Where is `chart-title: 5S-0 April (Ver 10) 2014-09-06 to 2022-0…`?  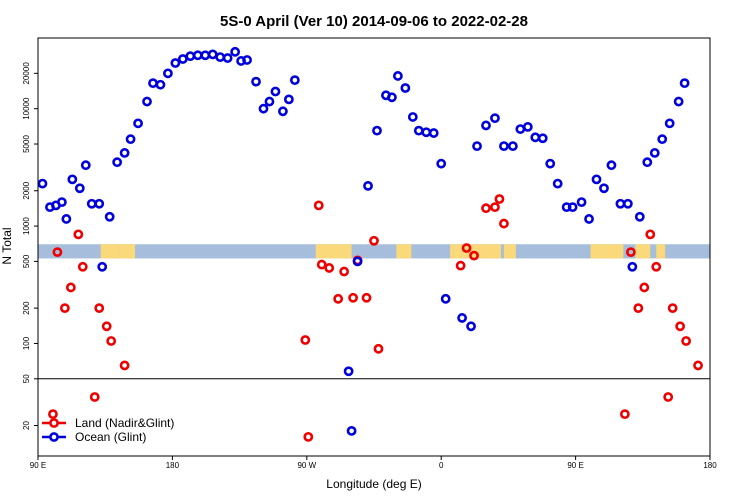 chart-title: 5S-0 April (Ver 10) 2014-09-06 to 2022-0… is located at coordinates (374, 21).